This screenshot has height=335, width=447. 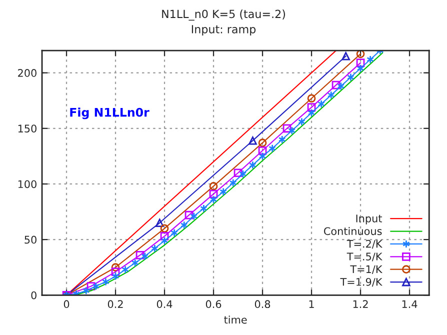 What do you see at coordinates (67, 304) in the screenshot?
I see `x-tick-label: 0` at bounding box center [67, 304].